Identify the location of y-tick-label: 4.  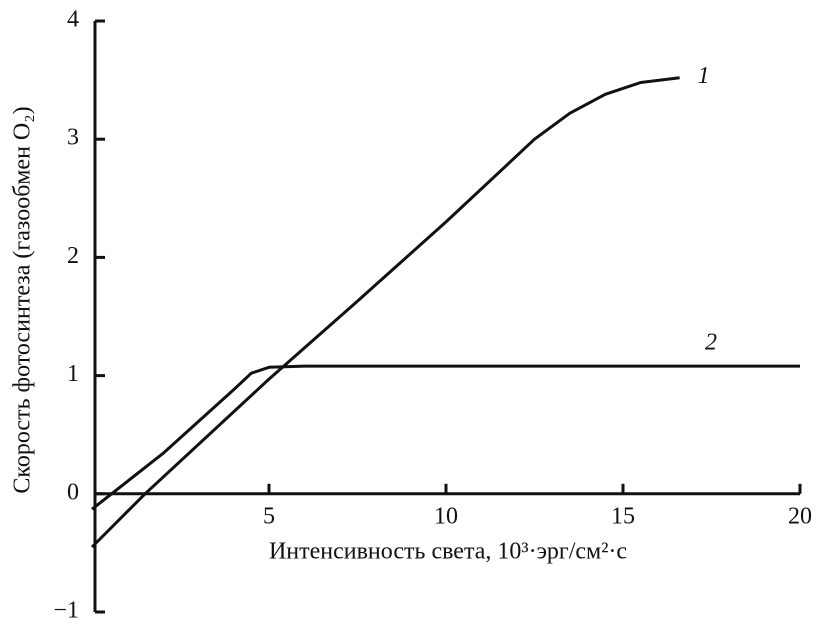
(73, 20).